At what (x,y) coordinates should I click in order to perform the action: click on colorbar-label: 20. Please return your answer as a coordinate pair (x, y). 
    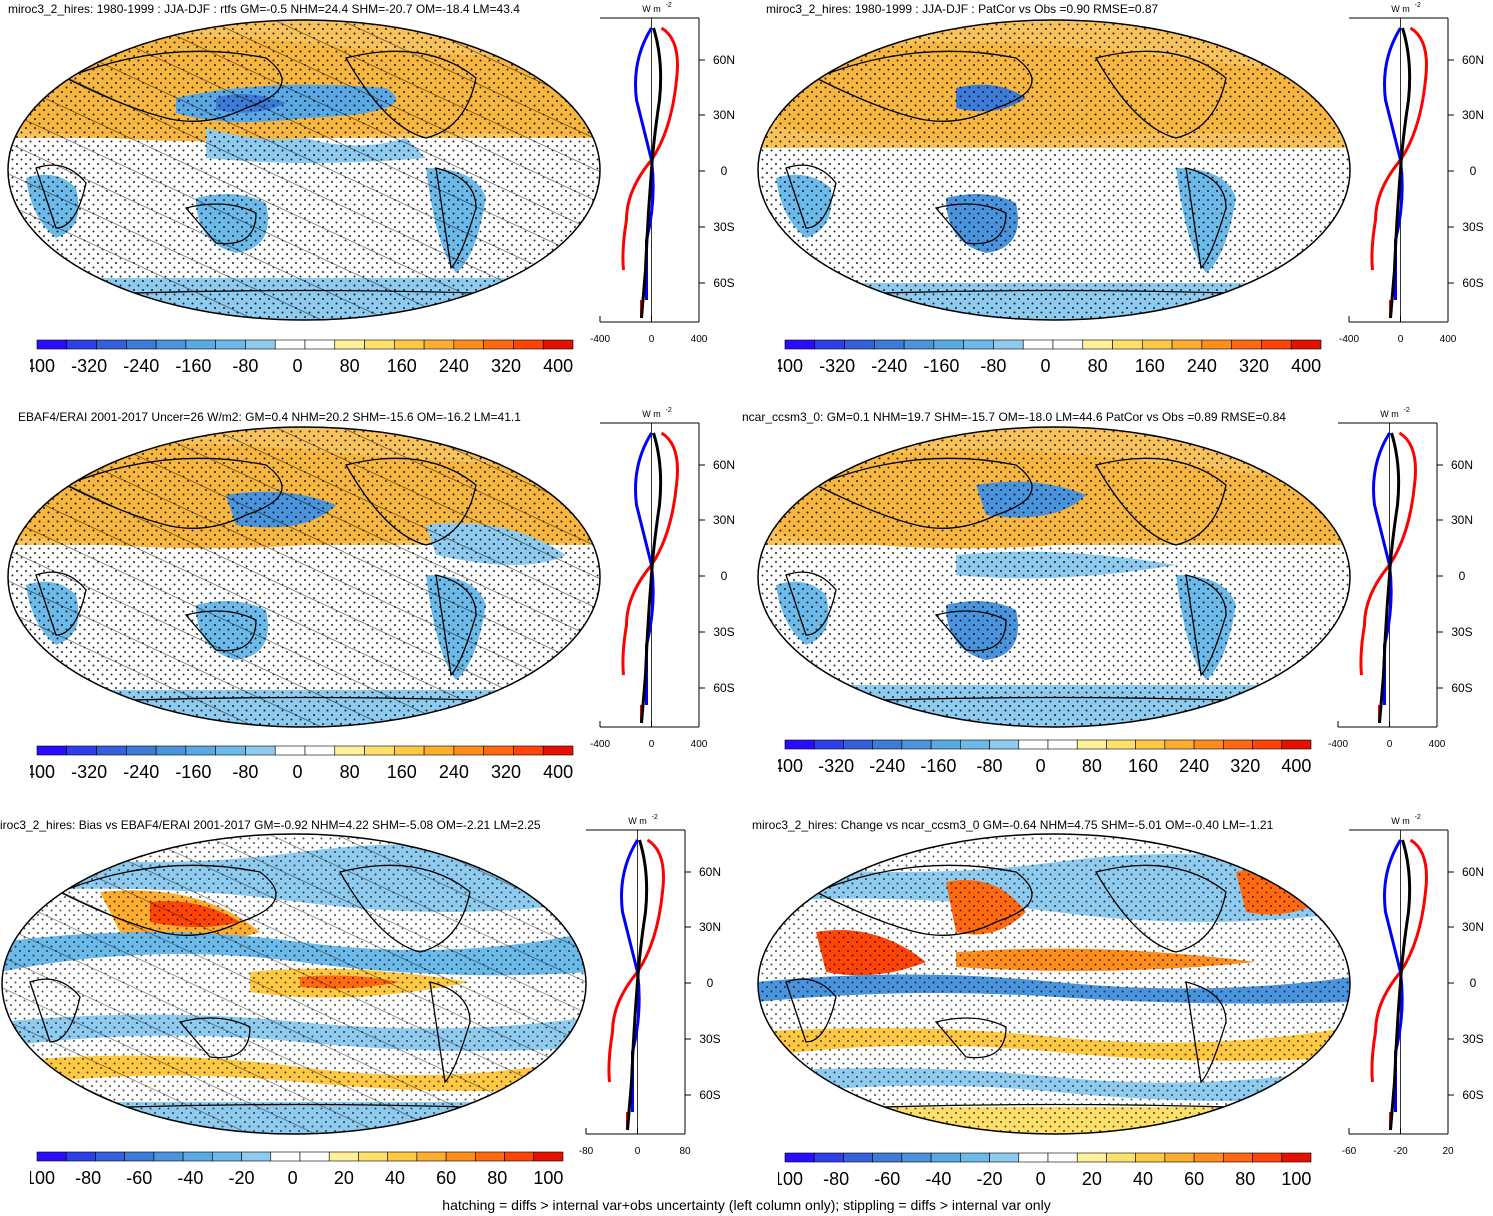
    Looking at the image, I should click on (1092, 1179).